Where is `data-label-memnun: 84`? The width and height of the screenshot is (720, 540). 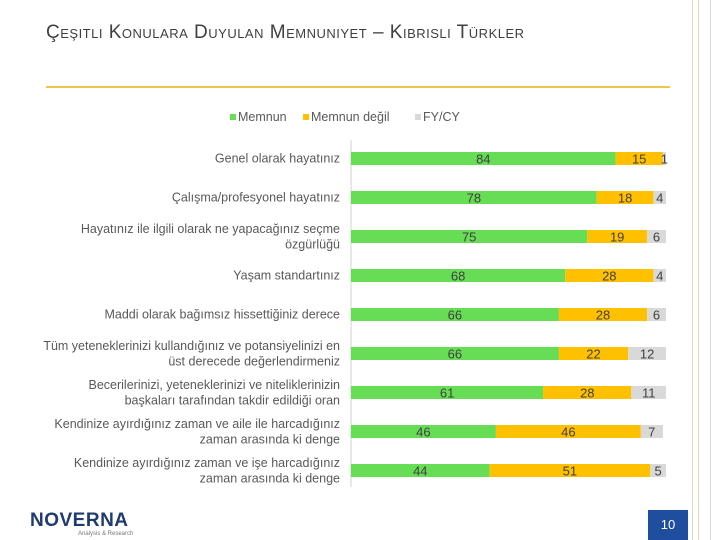 data-label-memnun: 84 is located at coordinates (483, 159).